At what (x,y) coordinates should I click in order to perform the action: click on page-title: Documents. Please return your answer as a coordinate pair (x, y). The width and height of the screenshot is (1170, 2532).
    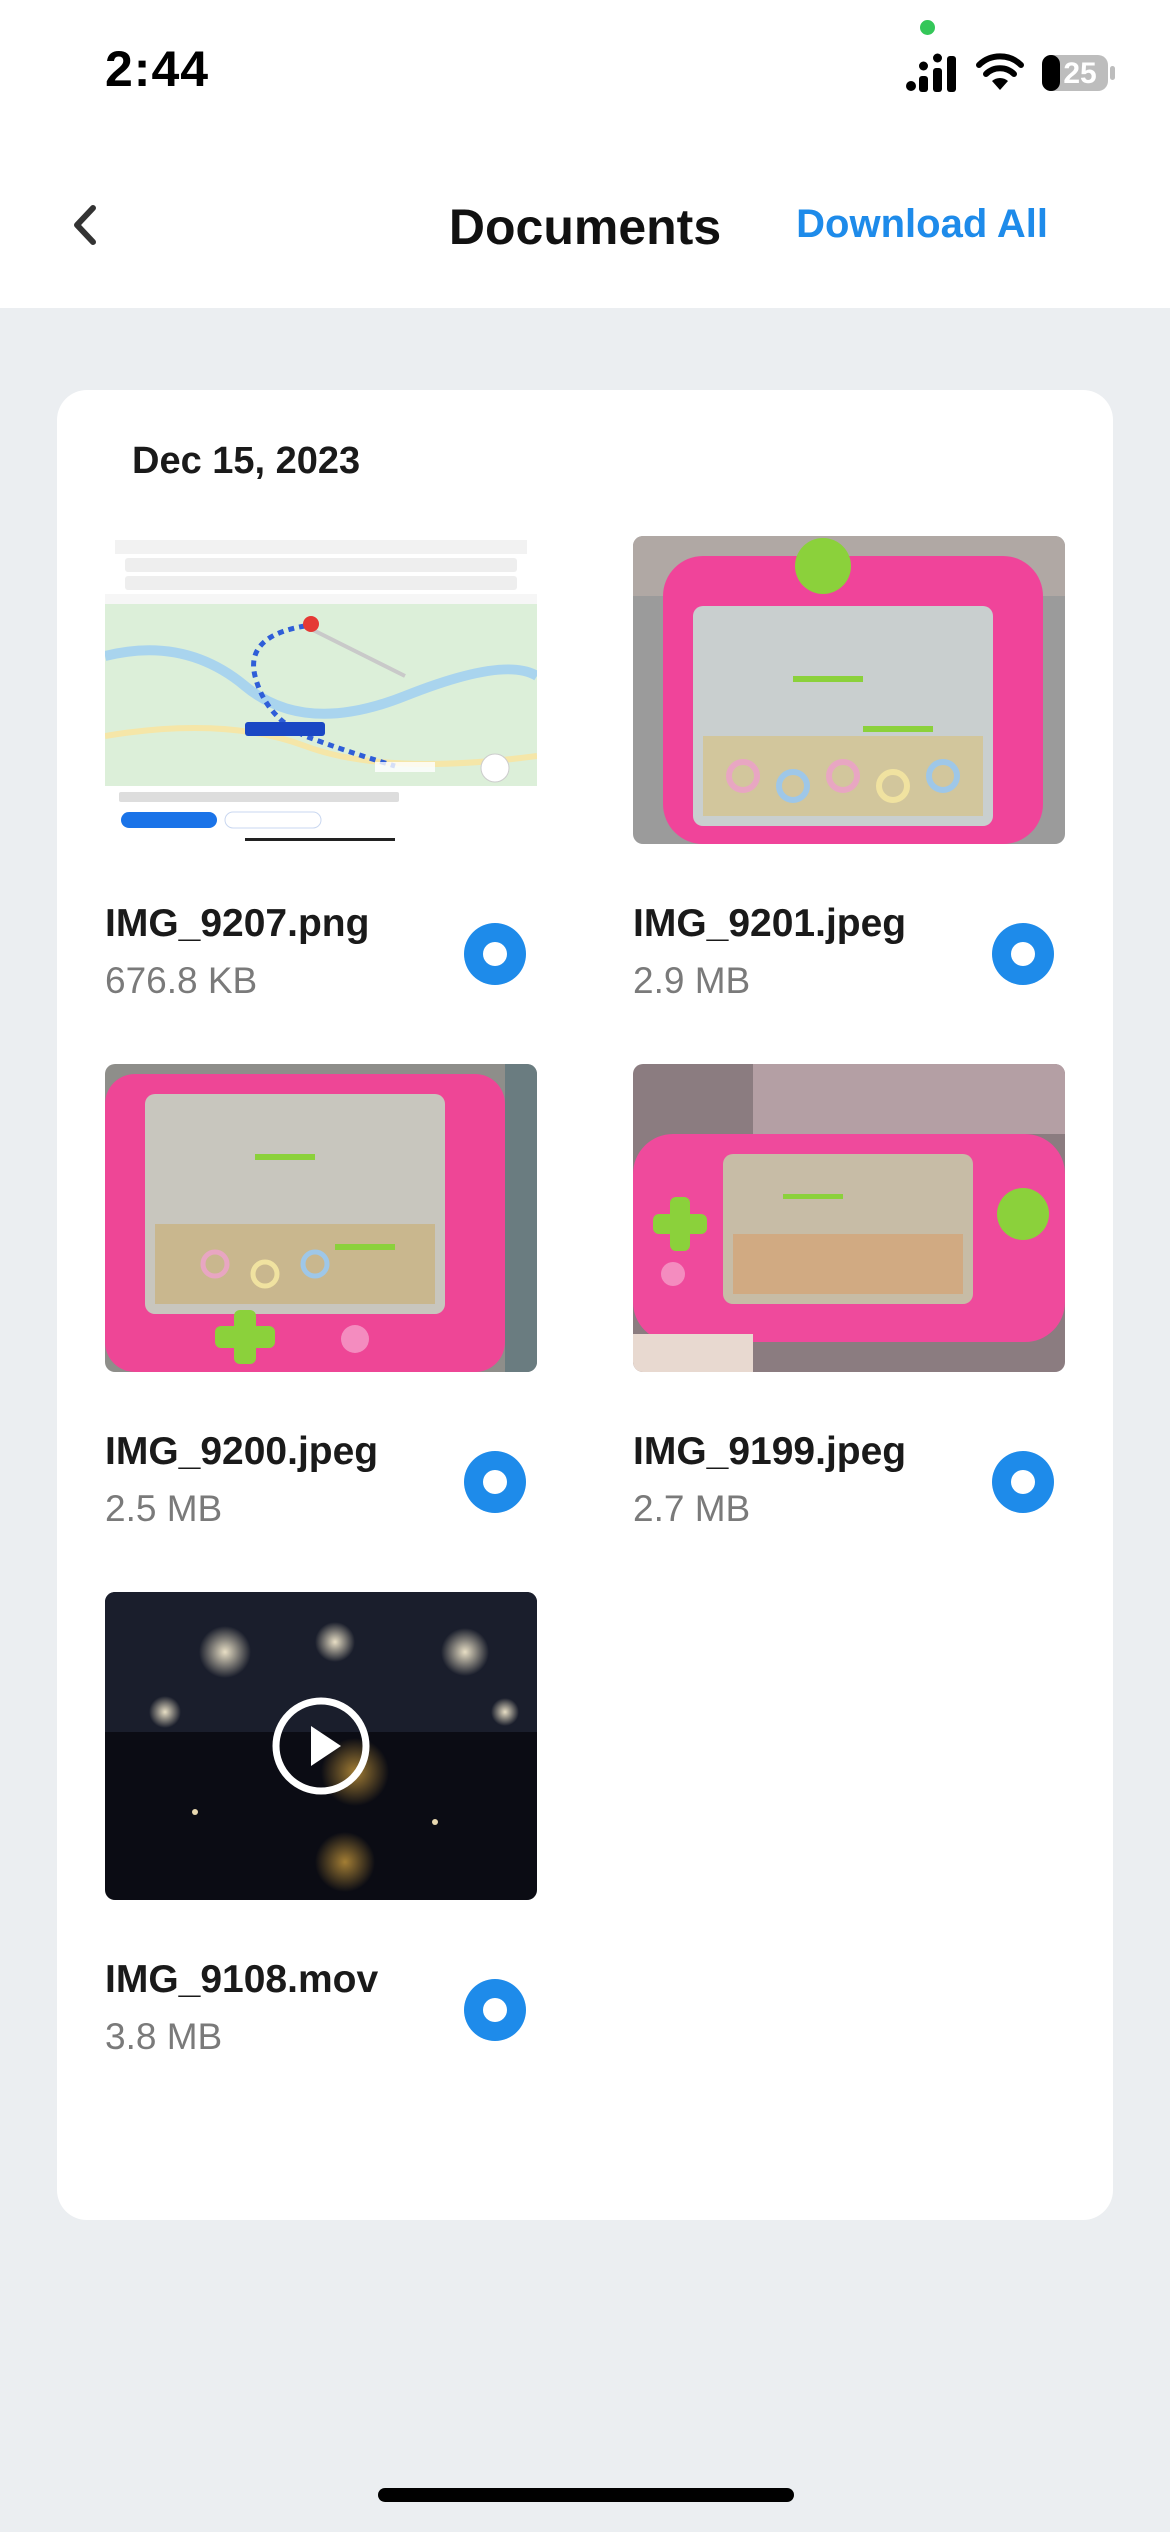
    Looking at the image, I should click on (585, 227).